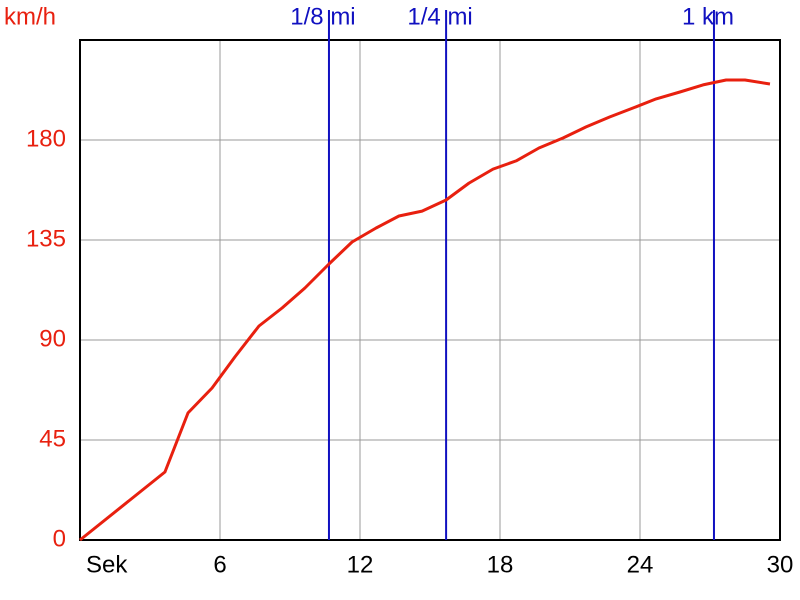 The image size is (800, 600). What do you see at coordinates (360, 564) in the screenshot?
I see `x-tick-label: 12` at bounding box center [360, 564].